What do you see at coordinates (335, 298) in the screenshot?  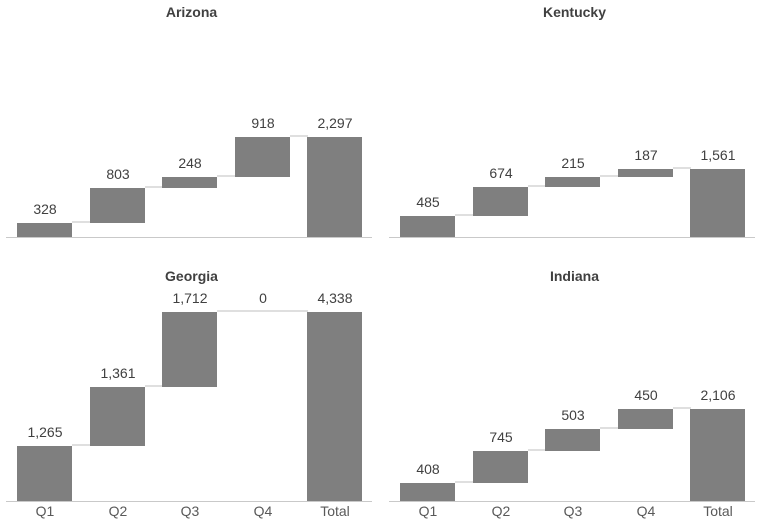 I see `value-label-total: 4,338` at bounding box center [335, 298].